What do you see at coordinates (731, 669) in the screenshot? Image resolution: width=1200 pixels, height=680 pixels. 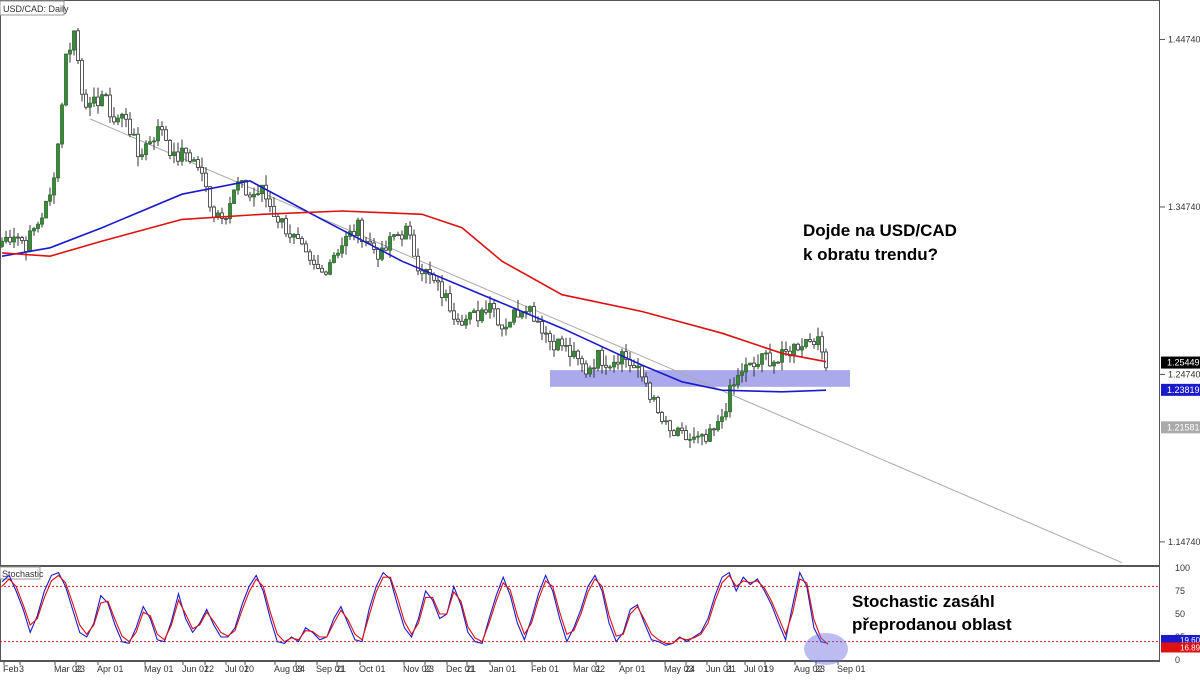 I see `x-tick-label-27: 21` at bounding box center [731, 669].